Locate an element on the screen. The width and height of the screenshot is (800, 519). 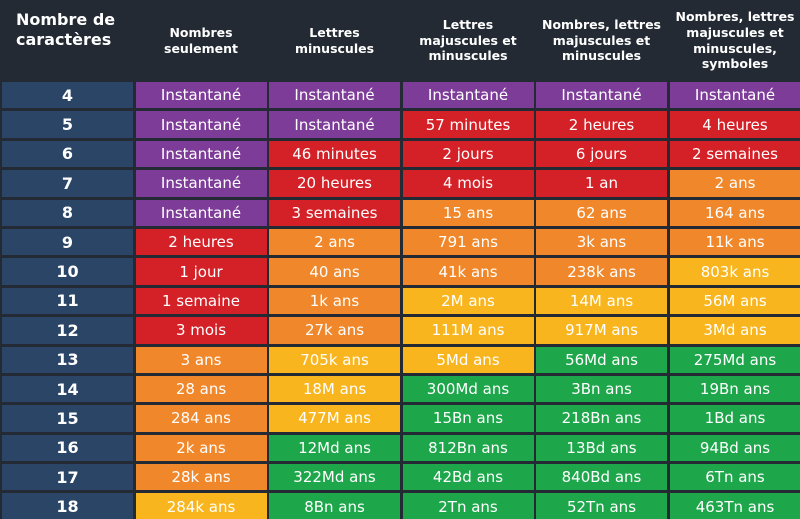
time-cell: 40 ans is located at coordinates (334, 271).